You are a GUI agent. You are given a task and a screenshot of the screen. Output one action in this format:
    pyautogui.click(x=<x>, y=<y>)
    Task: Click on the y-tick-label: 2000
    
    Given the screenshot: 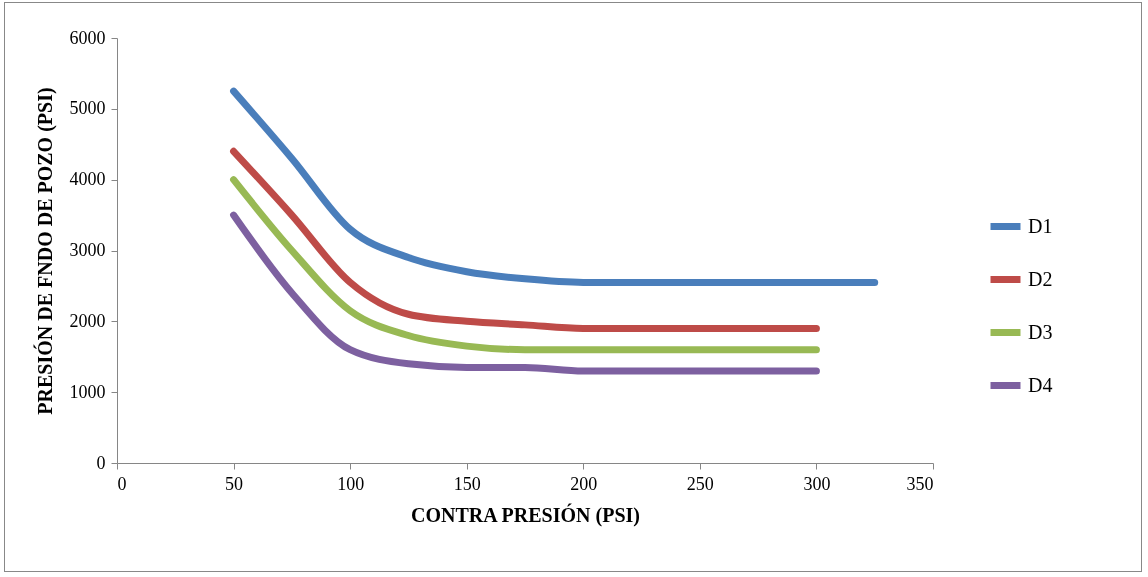 What is the action you would take?
    pyautogui.click(x=87, y=320)
    